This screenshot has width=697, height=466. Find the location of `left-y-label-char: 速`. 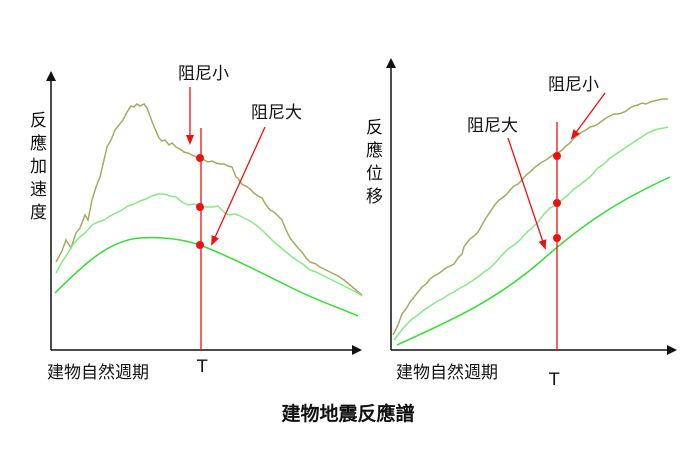

left-y-label-char: 速 is located at coordinates (38, 190).